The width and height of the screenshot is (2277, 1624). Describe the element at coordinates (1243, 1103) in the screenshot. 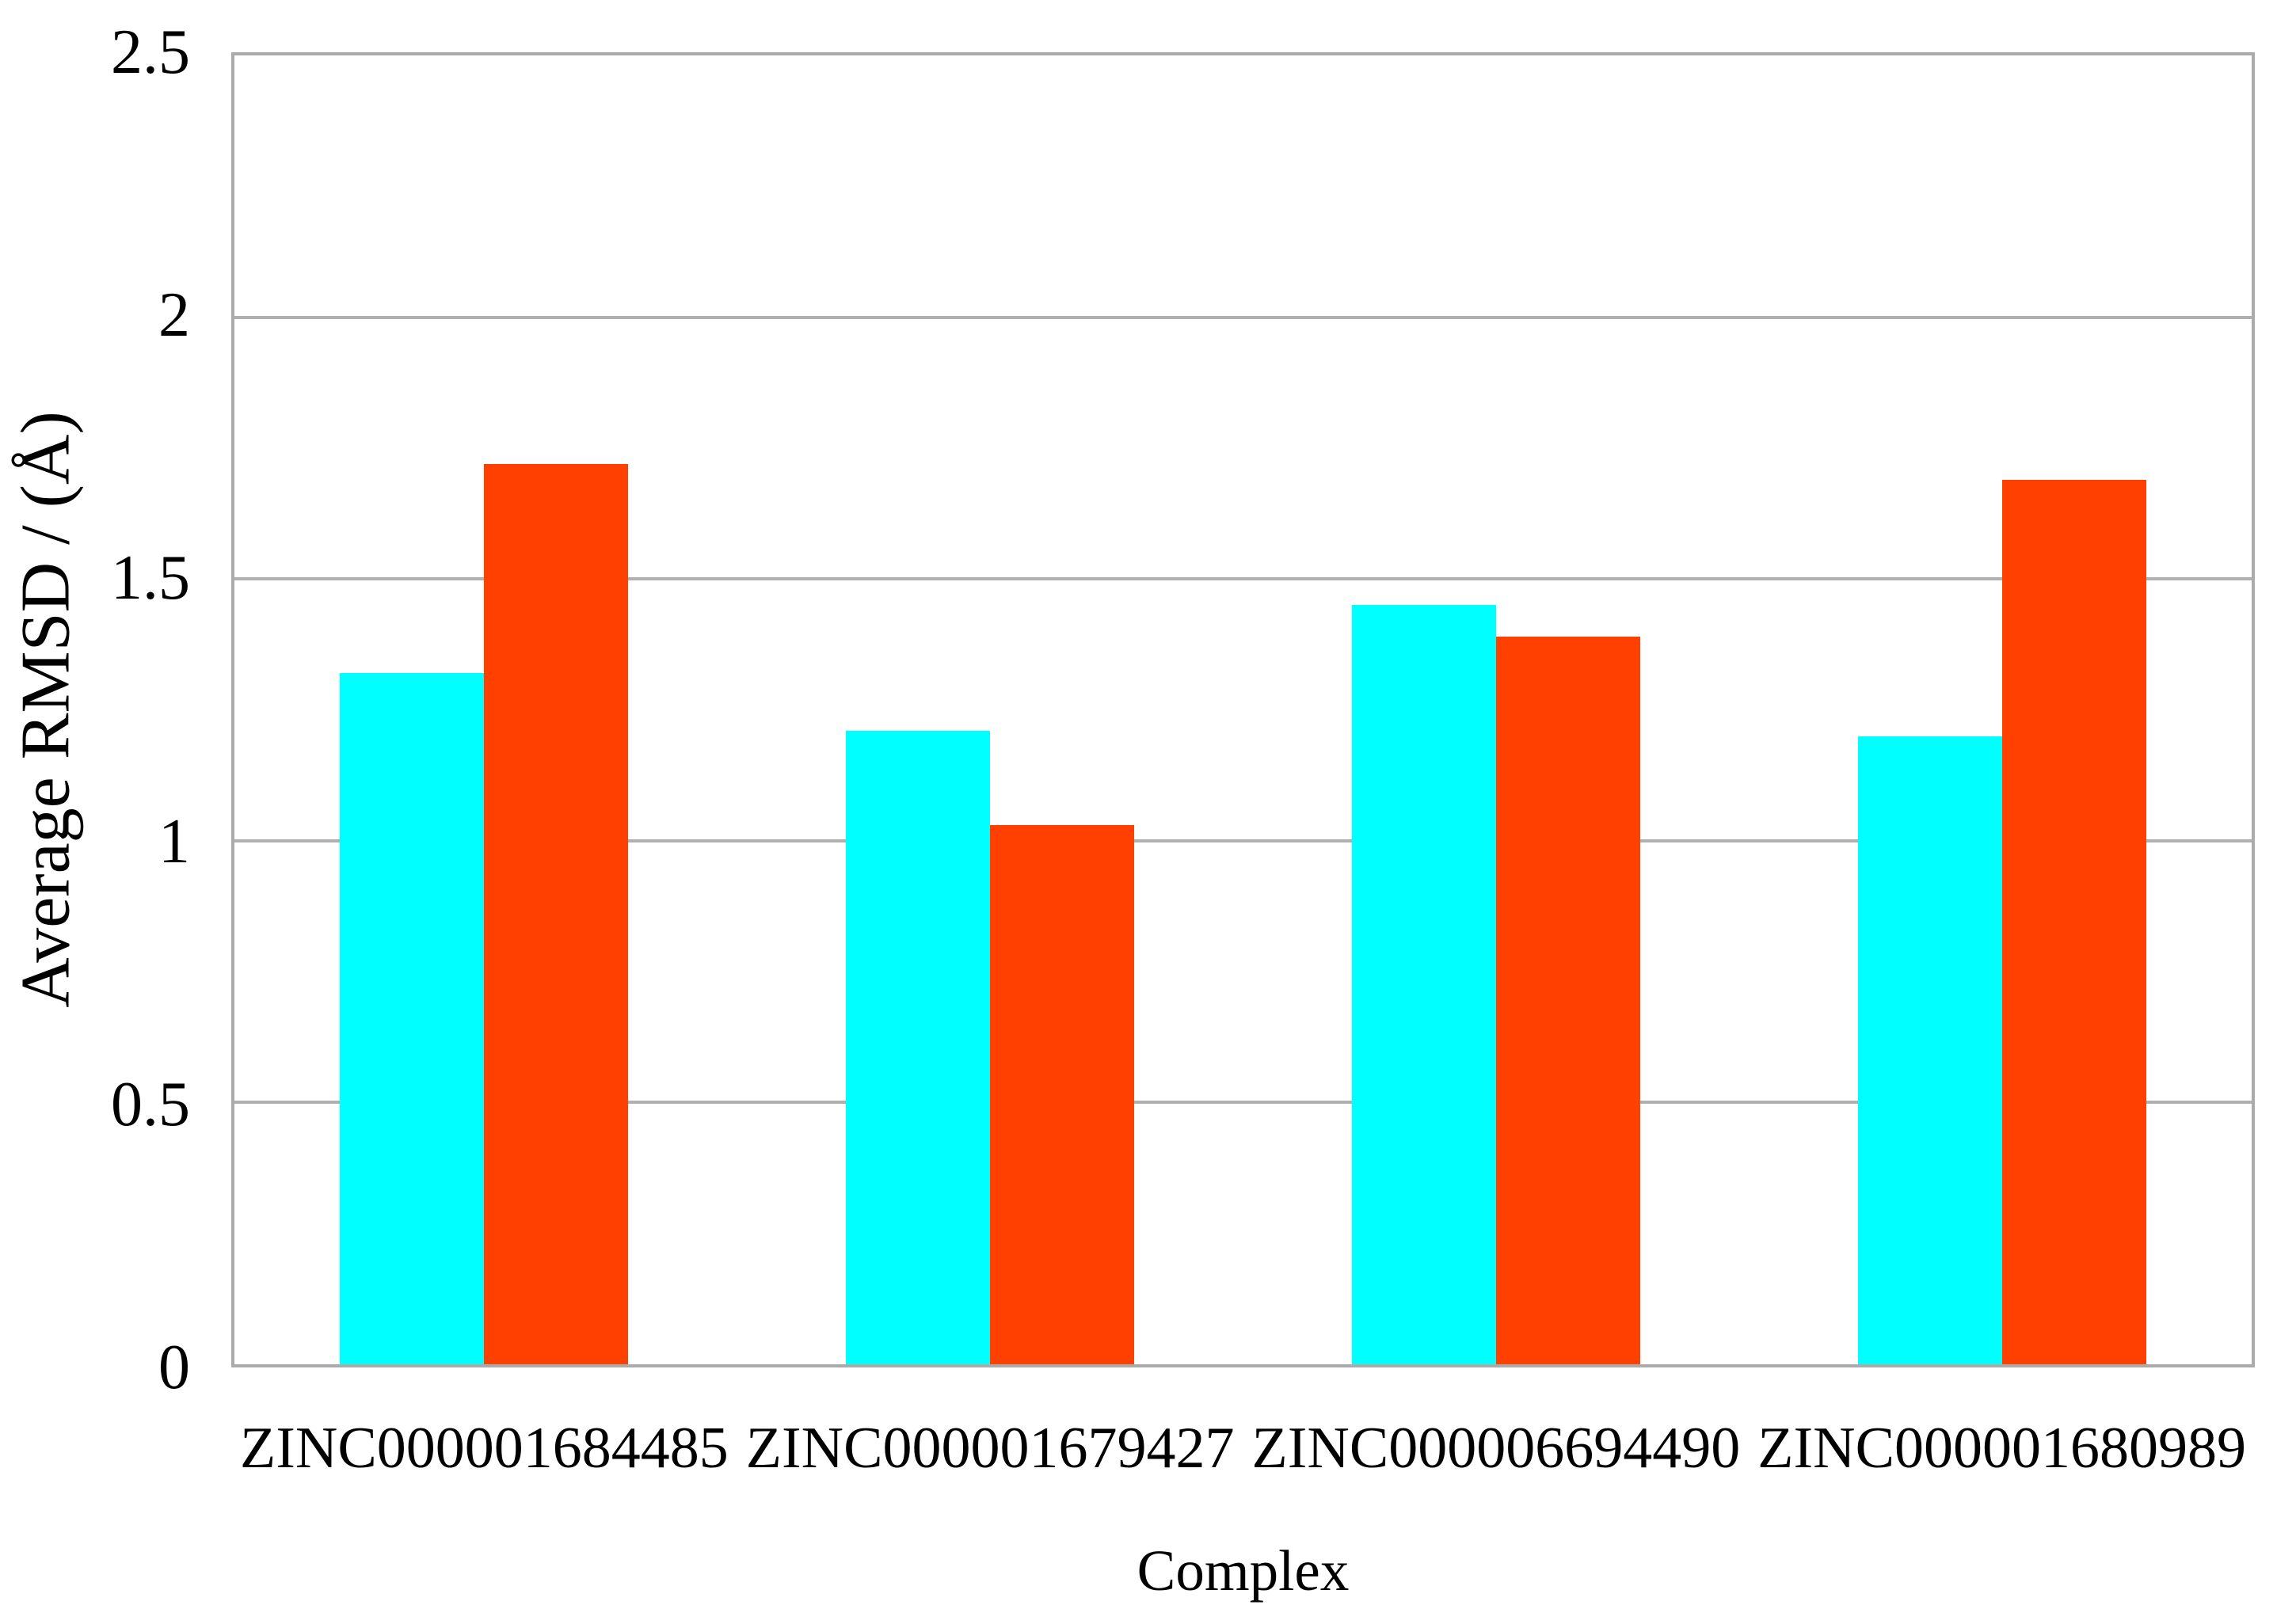

I see `gridline-y-0.5` at that location.